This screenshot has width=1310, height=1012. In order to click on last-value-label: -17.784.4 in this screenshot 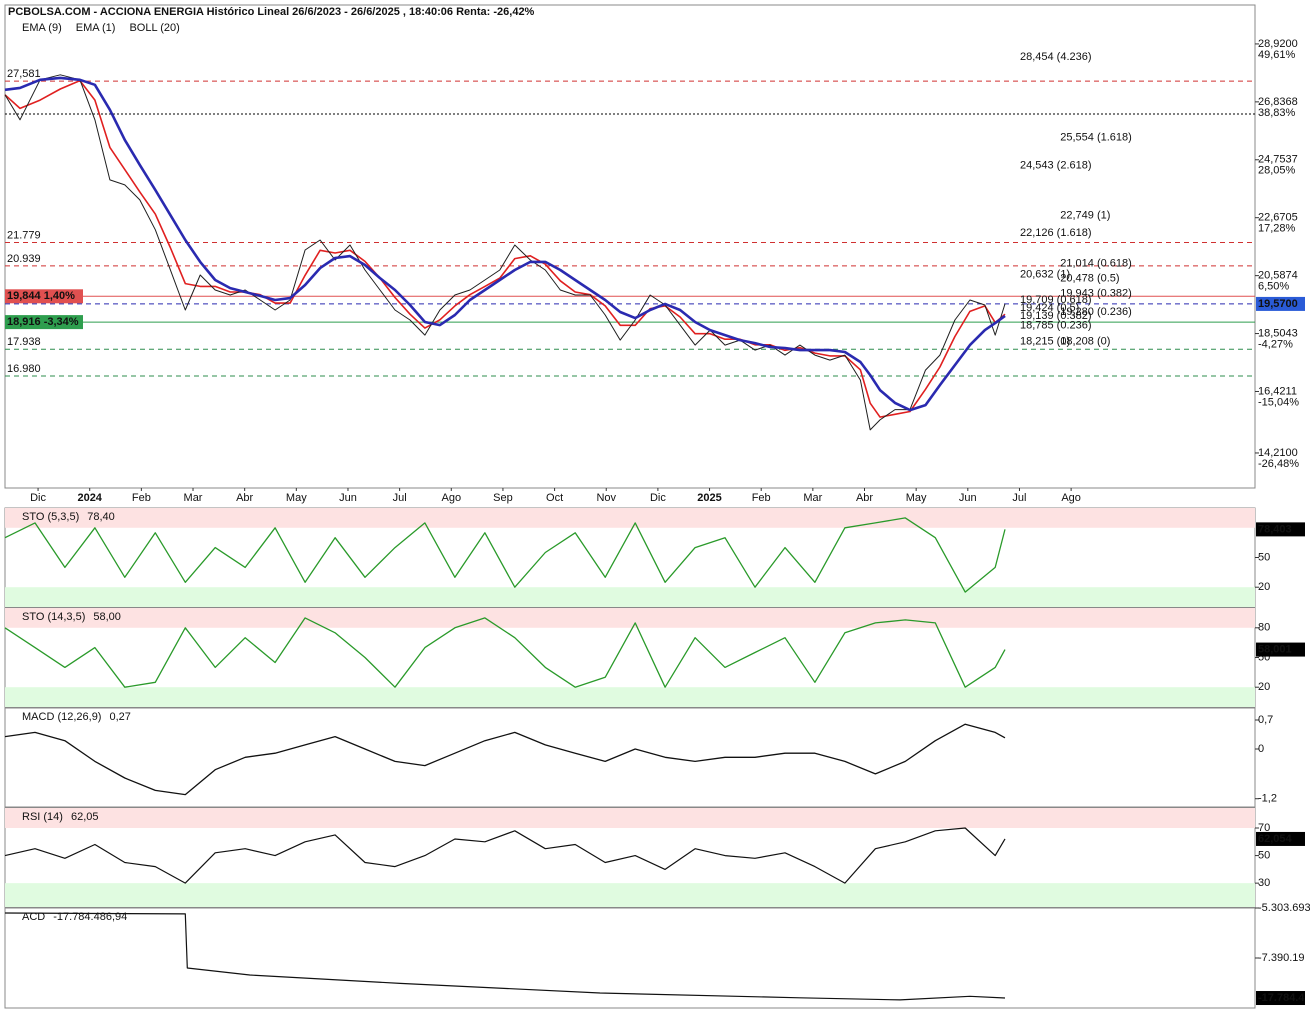, I will do `click(1281, 998)`.